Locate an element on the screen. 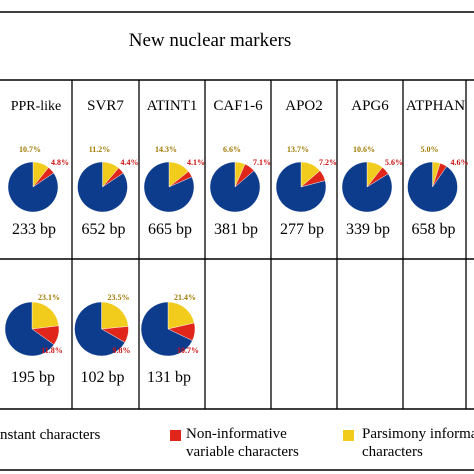  marker-size-label: 102 bp is located at coordinates (103, 377).